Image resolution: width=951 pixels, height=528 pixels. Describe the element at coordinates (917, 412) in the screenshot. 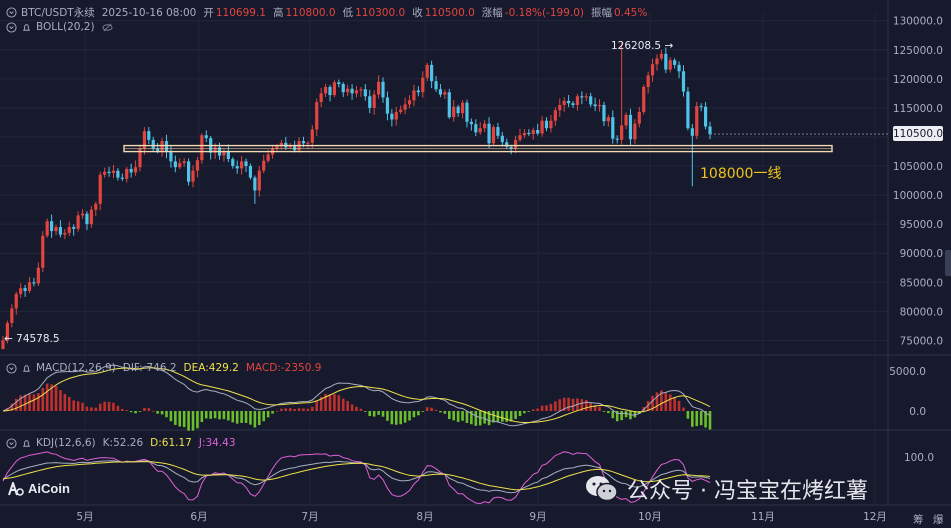

I see `macd-tick-label: 0.0` at that location.